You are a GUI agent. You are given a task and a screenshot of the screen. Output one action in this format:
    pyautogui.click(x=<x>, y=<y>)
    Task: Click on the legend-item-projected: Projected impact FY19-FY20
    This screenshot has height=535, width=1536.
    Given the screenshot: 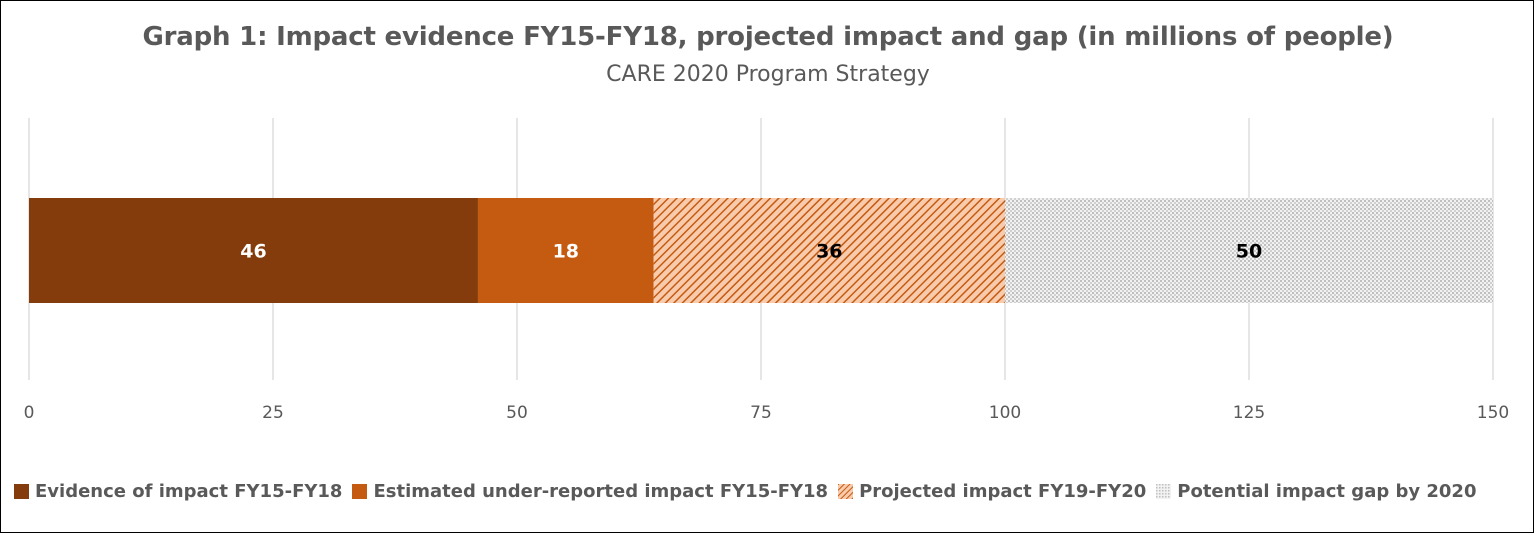 What is the action you would take?
    pyautogui.click(x=992, y=491)
    